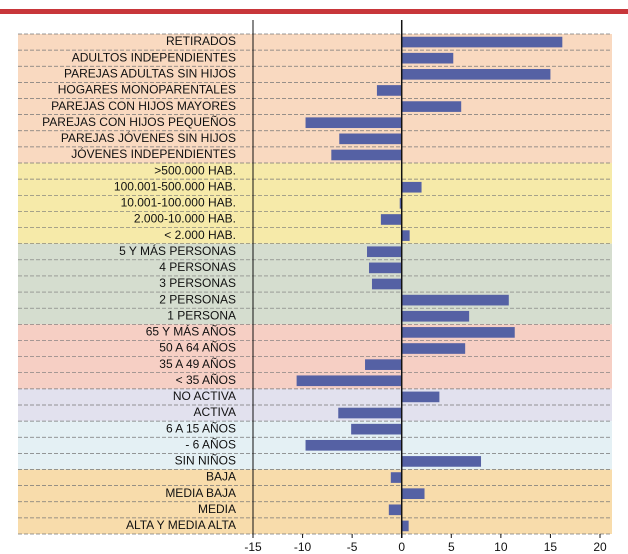 The width and height of the screenshot is (628, 554). What do you see at coordinates (177, 250) in the screenshot?
I see `y-tick-label: 5 Y MÁS PERSONAS` at bounding box center [177, 250].